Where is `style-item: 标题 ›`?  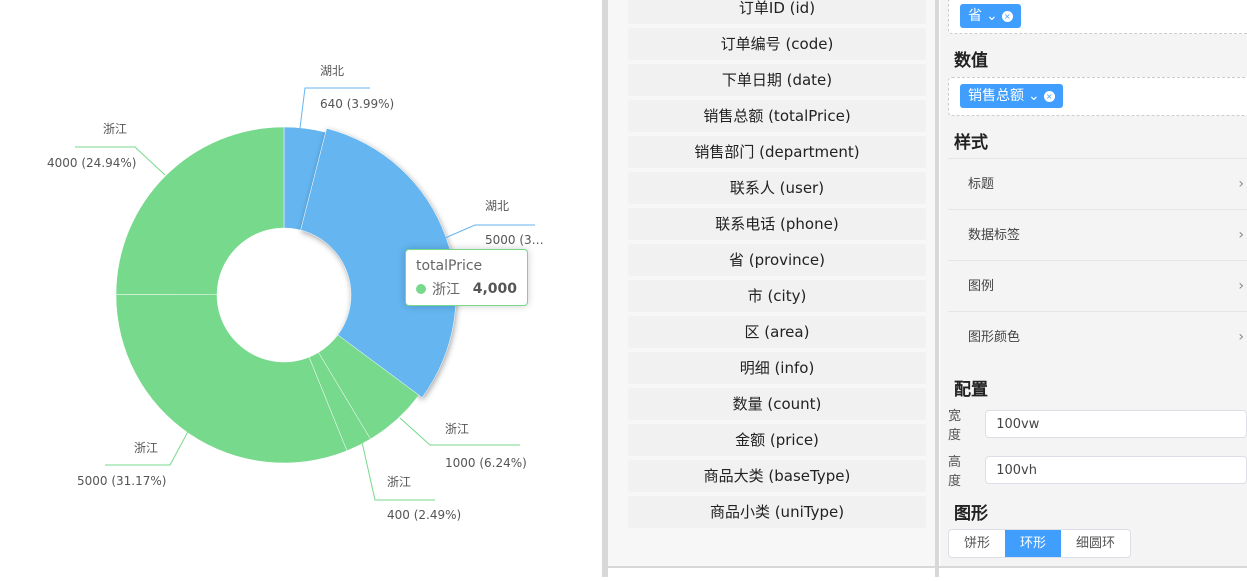 style-item: 标题 › is located at coordinates (1097, 183).